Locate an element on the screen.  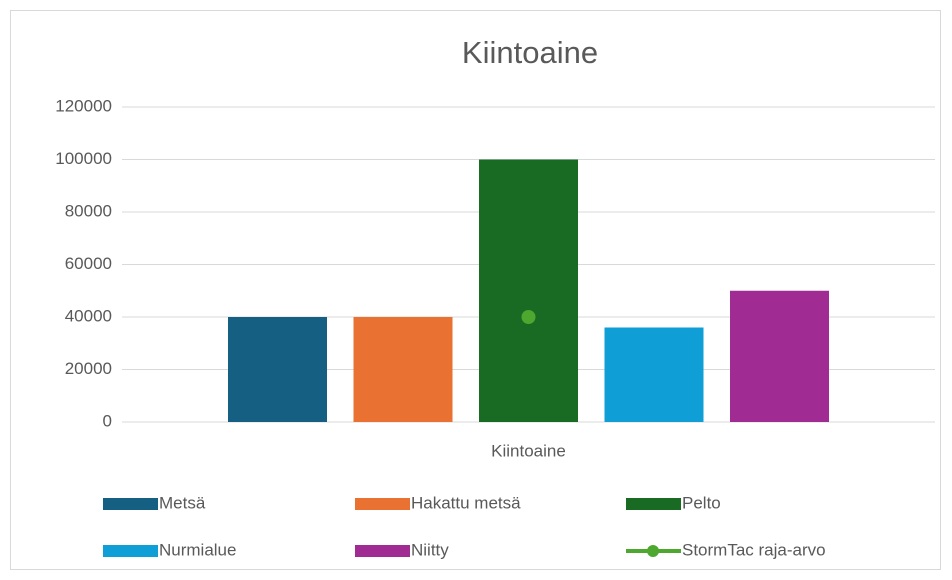
legend-label: StormTac raja-arvo is located at coordinates (754, 549).